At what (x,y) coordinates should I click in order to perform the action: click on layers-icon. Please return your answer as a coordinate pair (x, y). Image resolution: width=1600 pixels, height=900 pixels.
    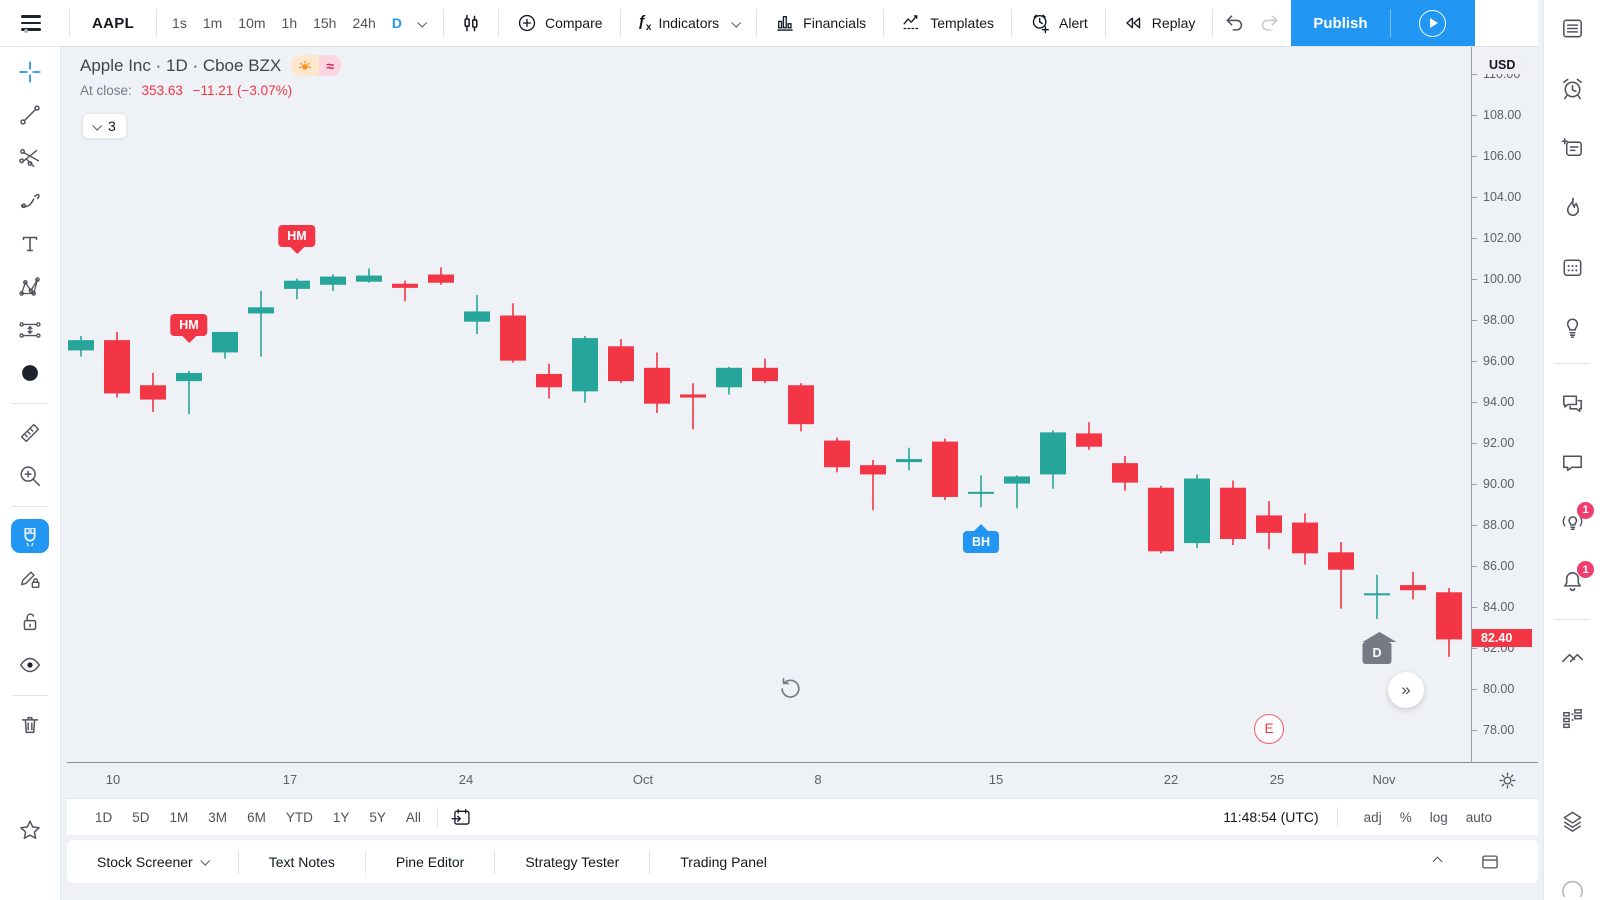
    Looking at the image, I should click on (1572, 822).